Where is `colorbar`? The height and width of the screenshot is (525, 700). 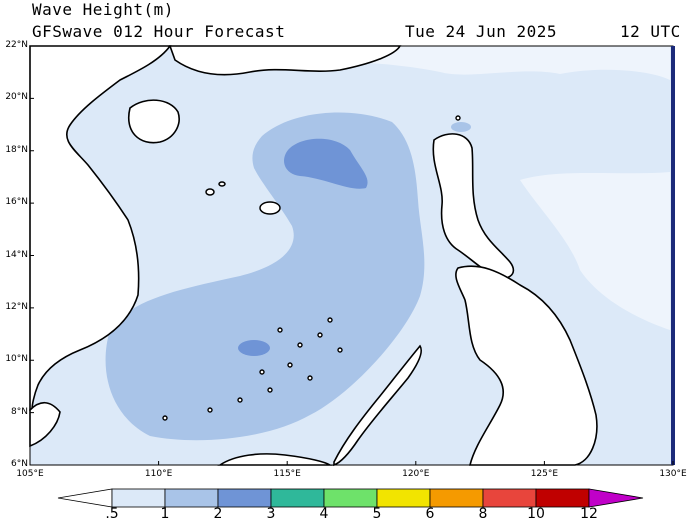 colorbar is located at coordinates (350, 498).